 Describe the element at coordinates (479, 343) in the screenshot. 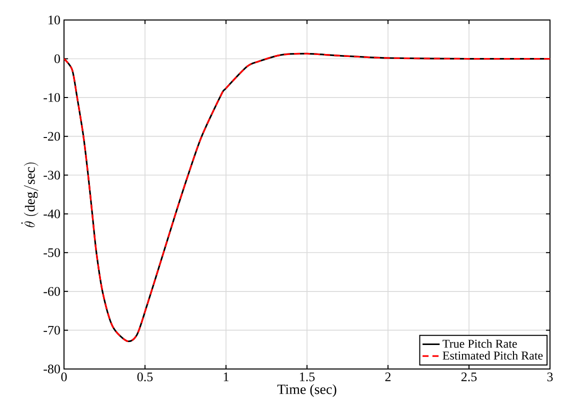

I see `legend-label: True Pitch Rate` at that location.